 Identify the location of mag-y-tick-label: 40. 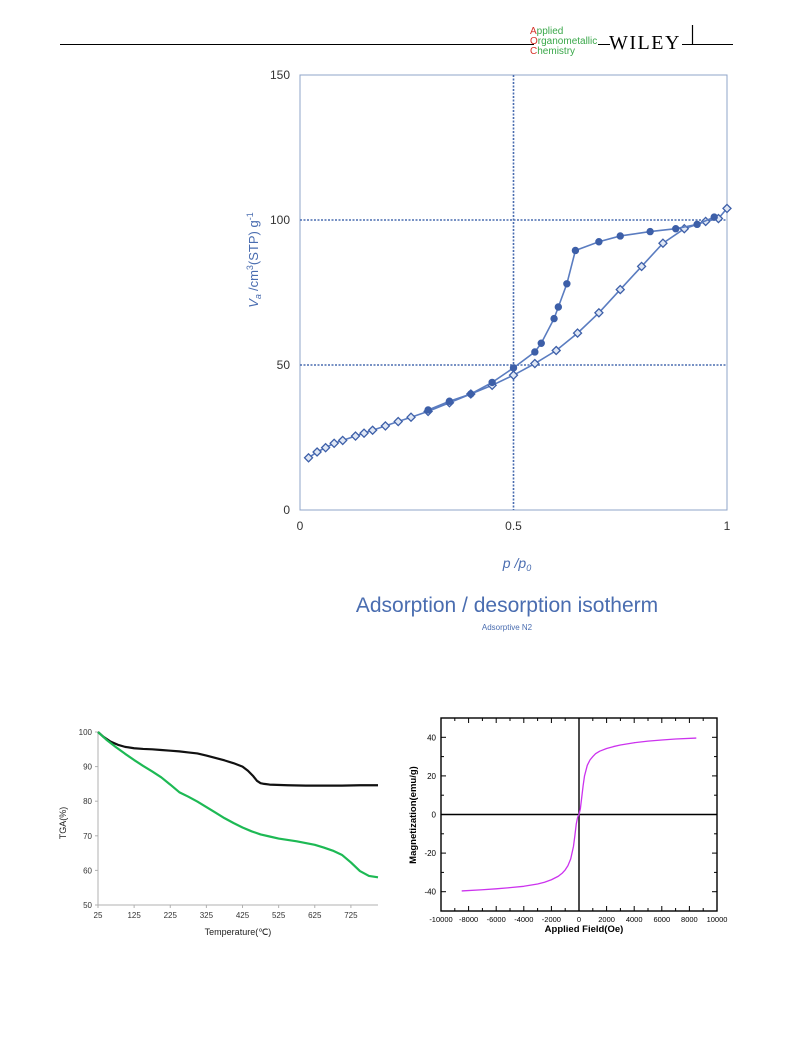
(431, 737).